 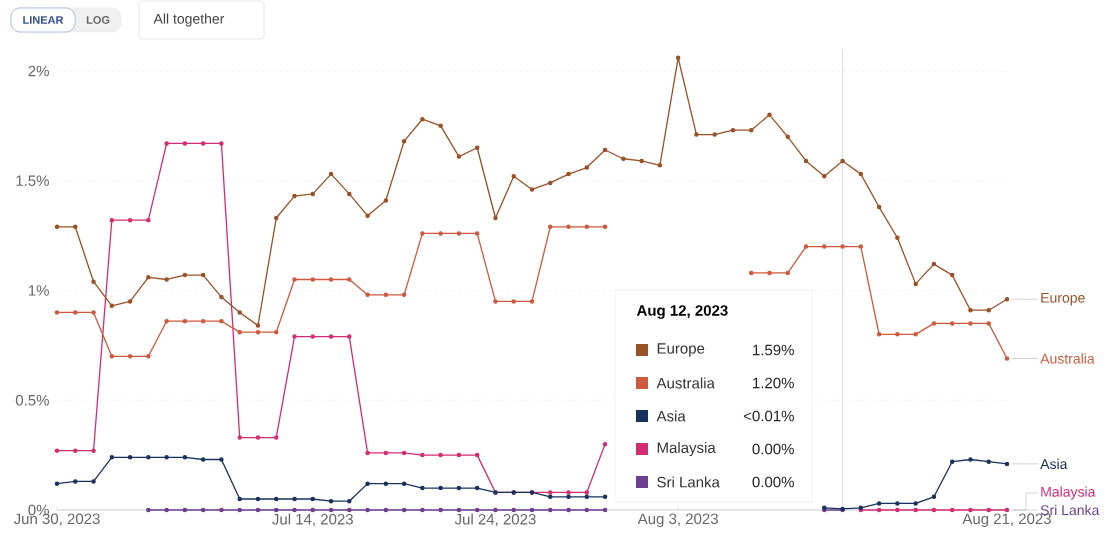 I want to click on annotation: 1.59%, so click(x=773, y=350).